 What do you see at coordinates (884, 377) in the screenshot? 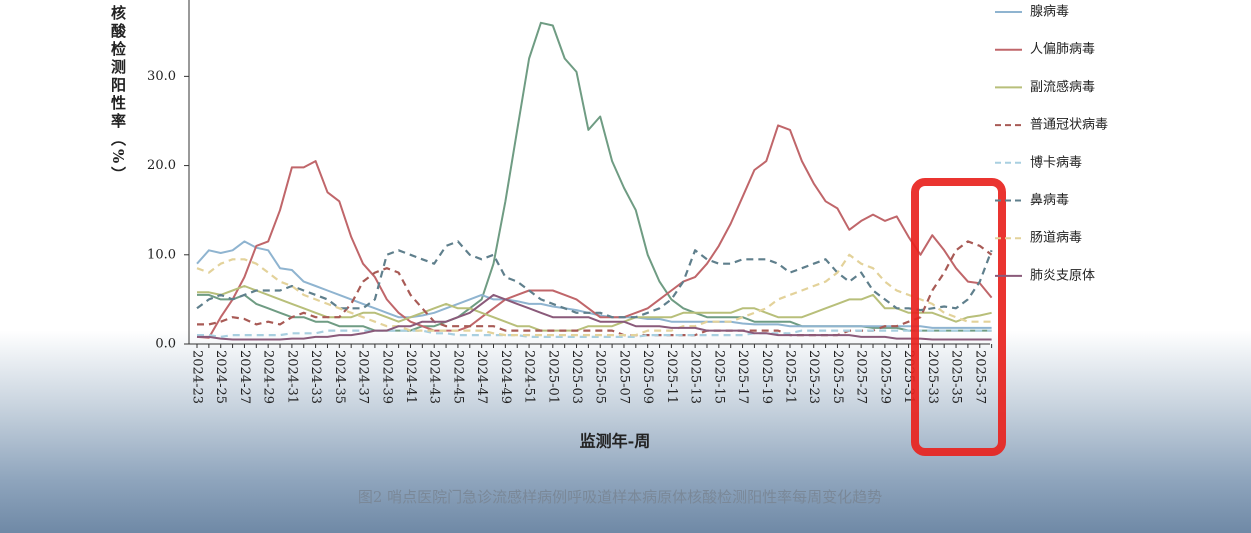
I see `x-tick-label: 2025-29` at bounding box center [884, 377].